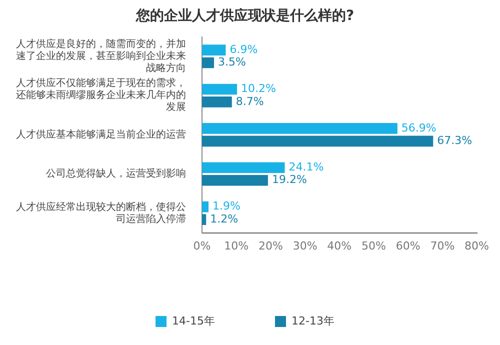 The width and height of the screenshot is (500, 345). I want to click on y-tick-label: 公司总觉得缺人，运营受到影响, so click(116, 174).